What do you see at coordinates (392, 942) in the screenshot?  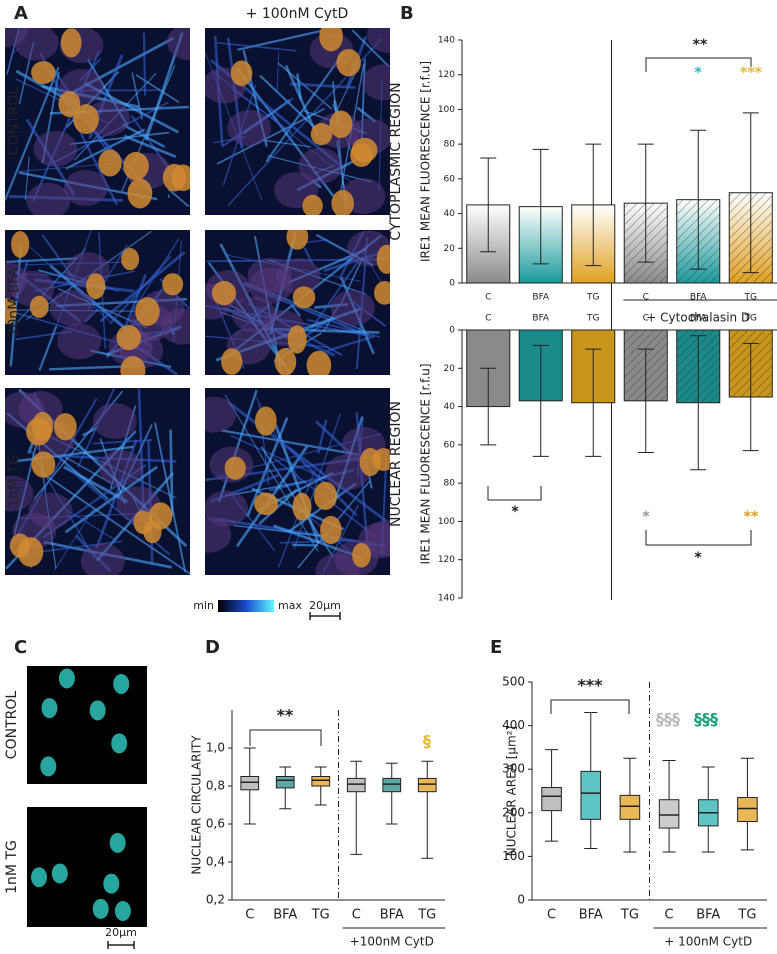 I see `group-label: +100nM CytD` at bounding box center [392, 942].